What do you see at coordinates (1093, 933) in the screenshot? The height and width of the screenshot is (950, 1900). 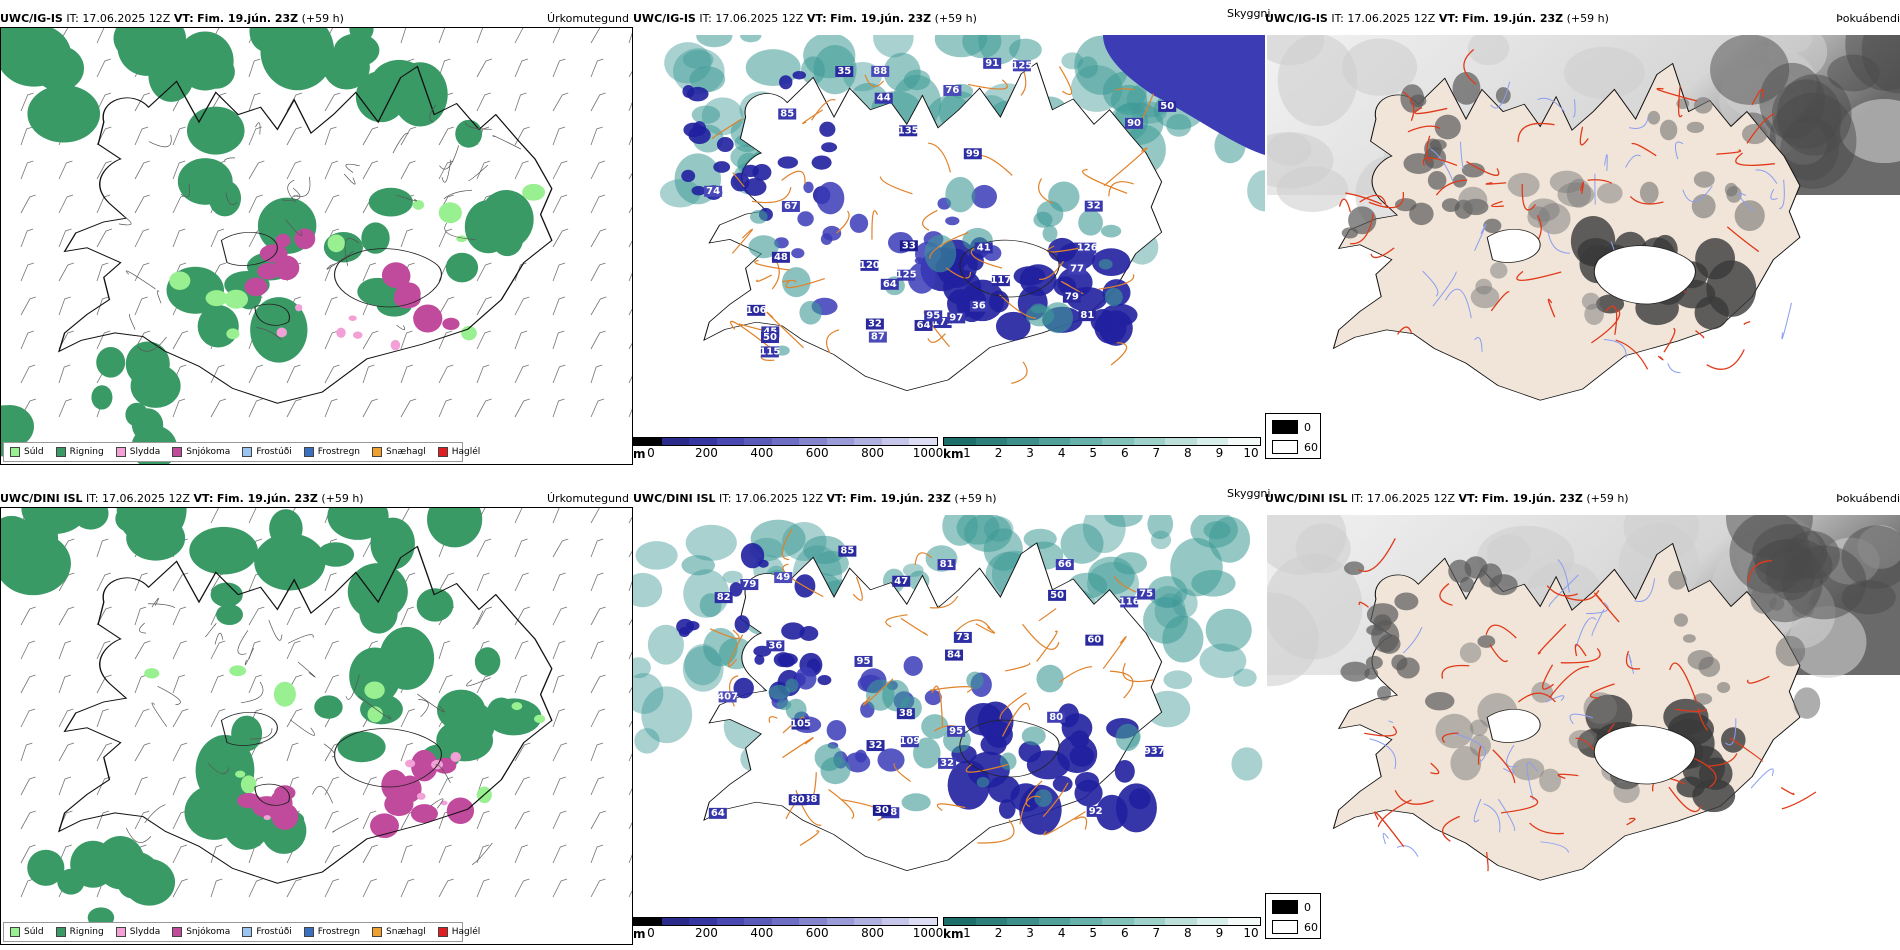 I see `colorbar-tick: 5` at bounding box center [1093, 933].